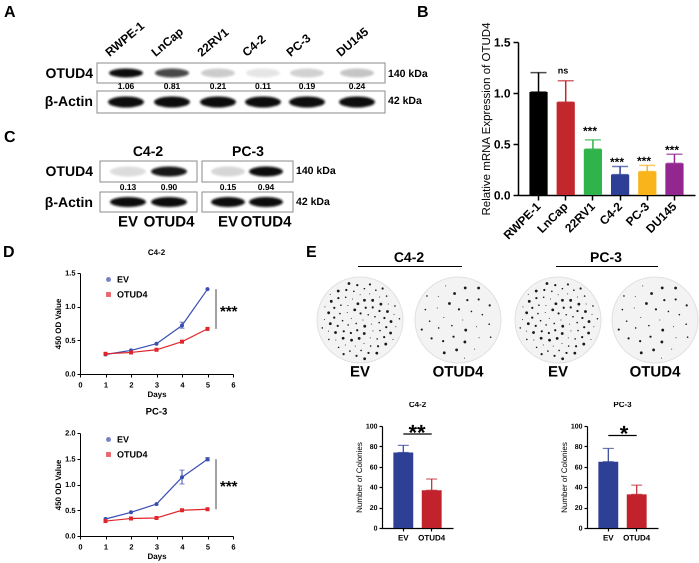 This screenshot has height=563, width=699. Describe the element at coordinates (563, 71) in the screenshot. I see `annotation: ns` at that location.